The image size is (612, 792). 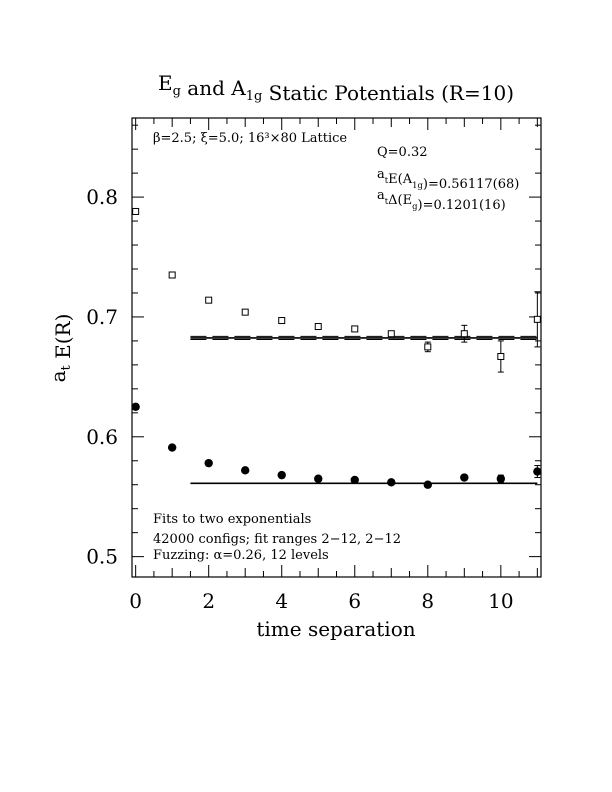 I want to click on eg-mid-sub: g, so click(x=415, y=206).